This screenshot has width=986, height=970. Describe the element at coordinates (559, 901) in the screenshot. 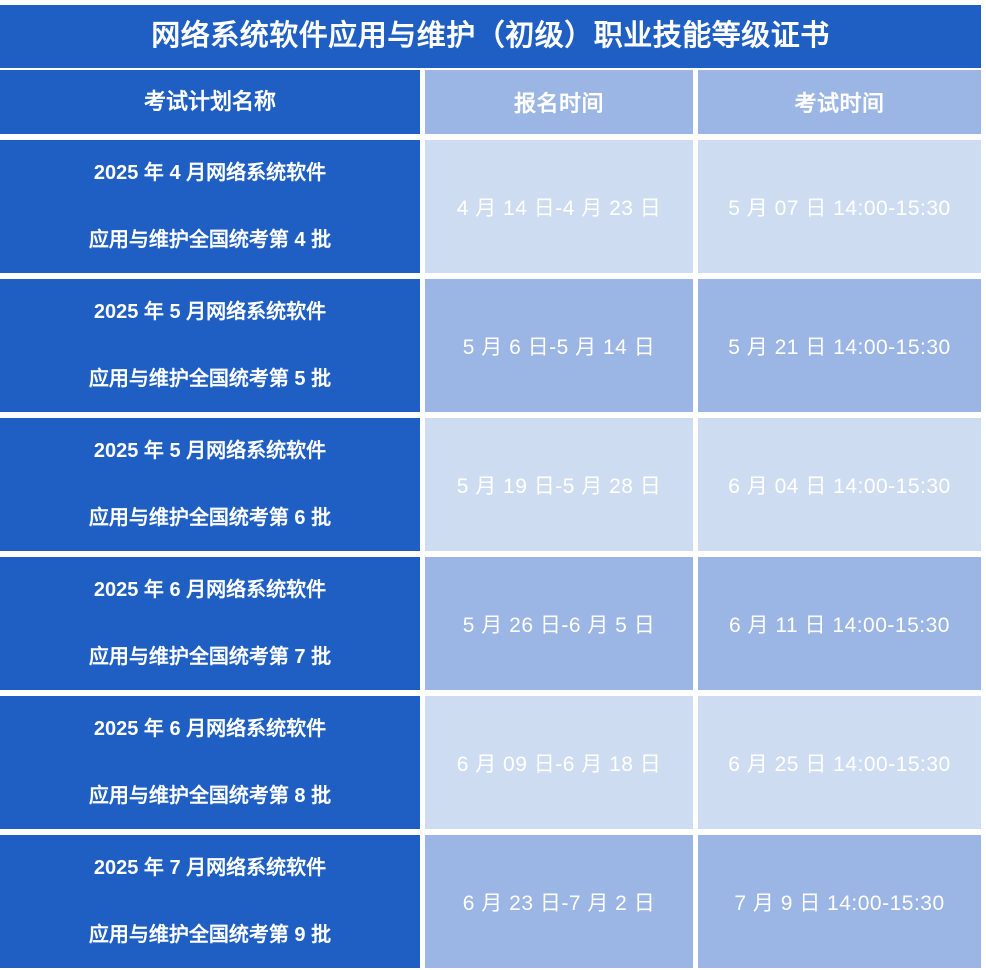

I see `cell-registration-time: 6 月 23 日-7 月 2 日` at that location.